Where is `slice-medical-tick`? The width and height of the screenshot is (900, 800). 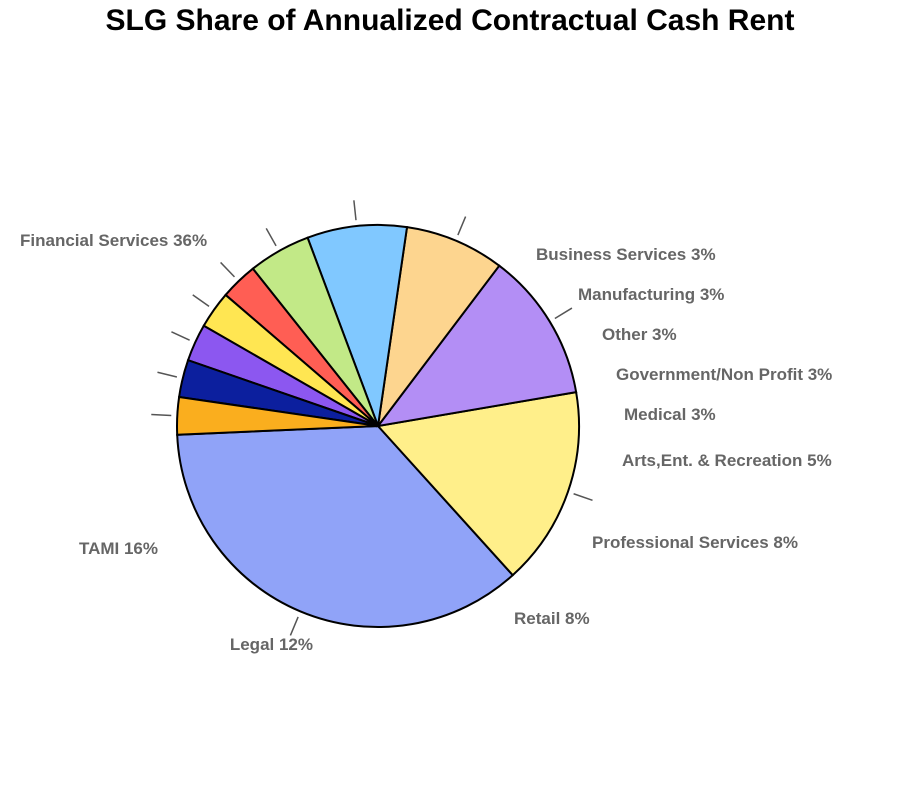
slice-medical-tick is located at coordinates (228, 269).